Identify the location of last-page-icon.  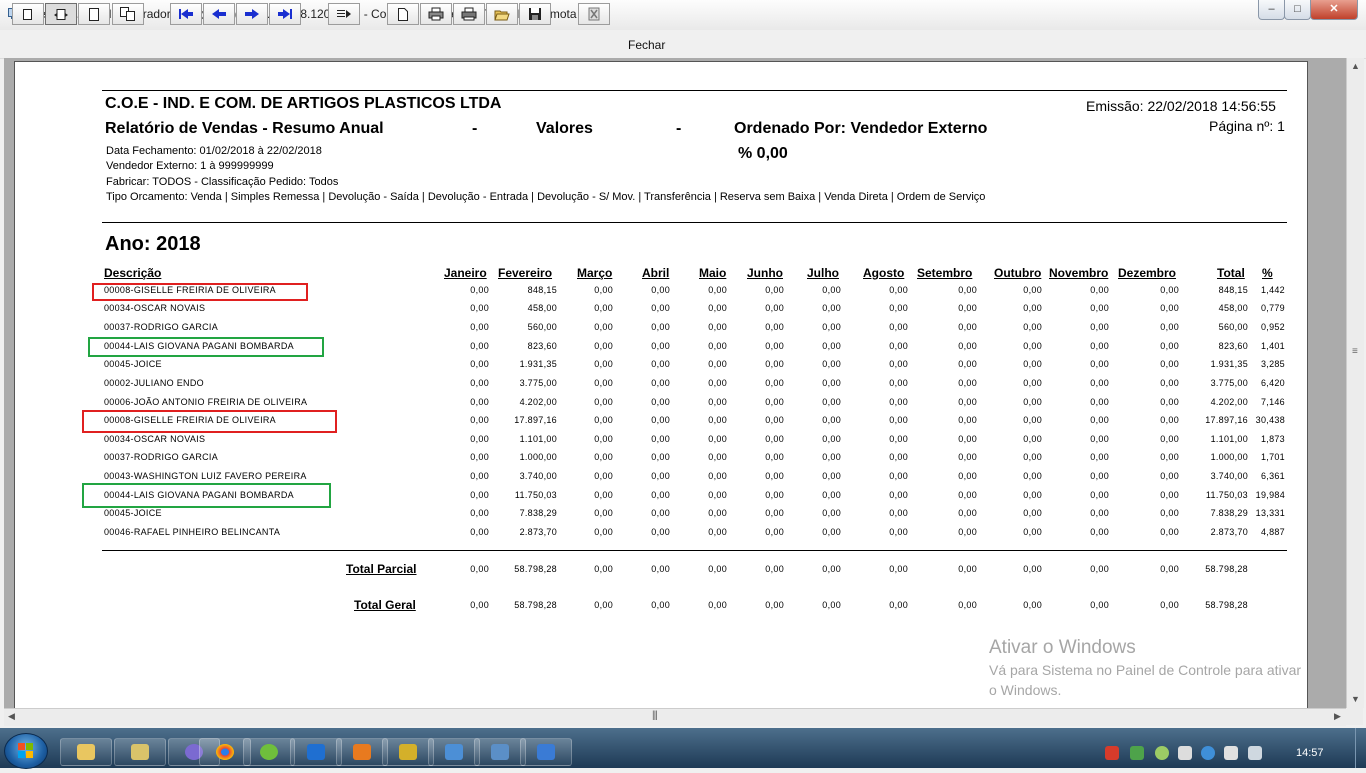
(285, 14).